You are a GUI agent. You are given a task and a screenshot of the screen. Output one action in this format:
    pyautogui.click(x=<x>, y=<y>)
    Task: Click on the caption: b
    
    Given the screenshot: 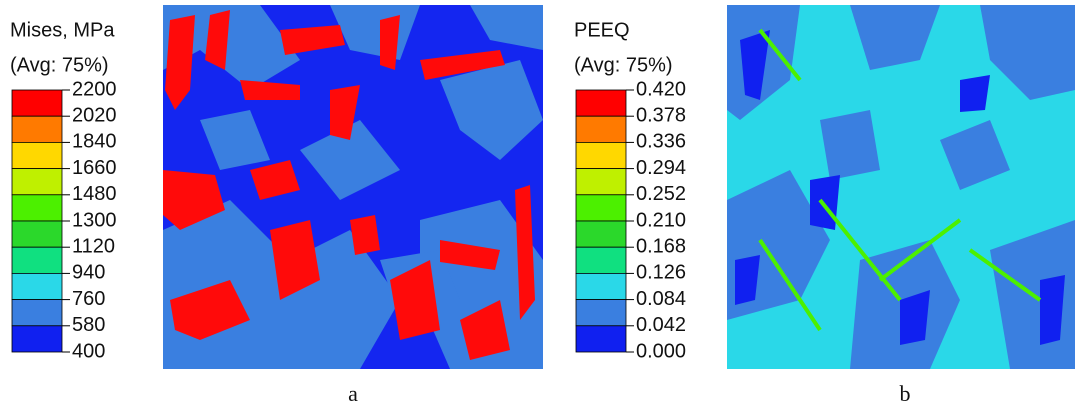 What is the action you would take?
    pyautogui.click(x=905, y=393)
    